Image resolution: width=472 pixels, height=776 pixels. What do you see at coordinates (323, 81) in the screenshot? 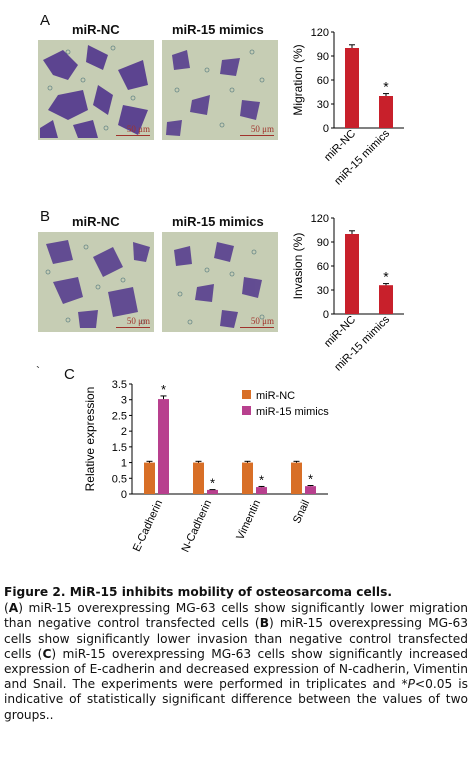
I see `migration-ytick-label-2: 60` at bounding box center [323, 81].